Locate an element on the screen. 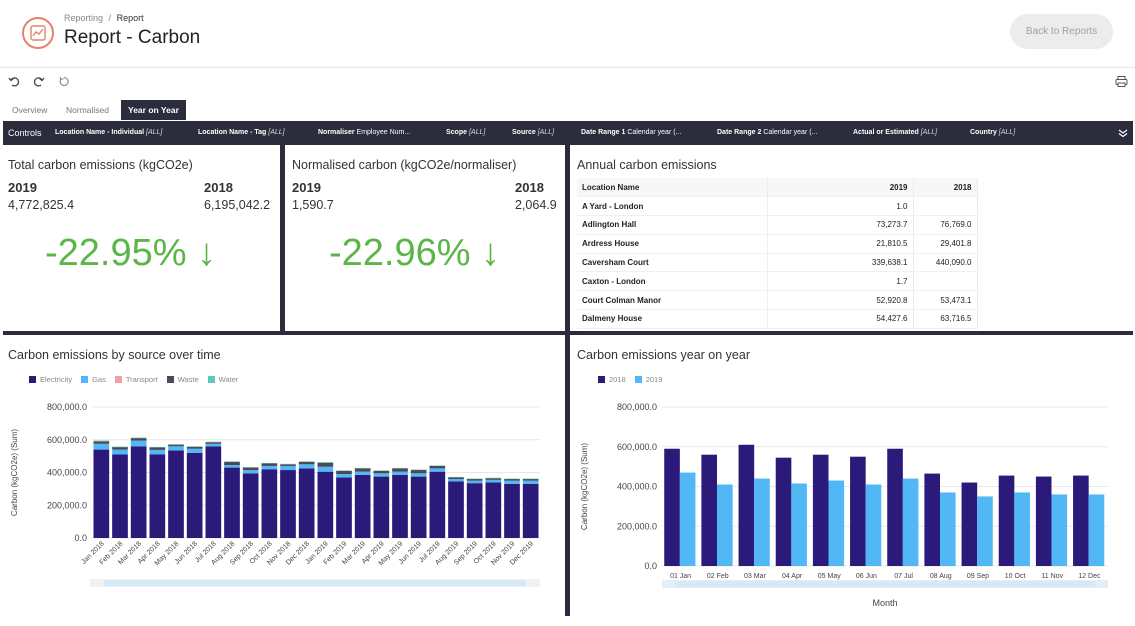  undo-icon is located at coordinates (14, 81).